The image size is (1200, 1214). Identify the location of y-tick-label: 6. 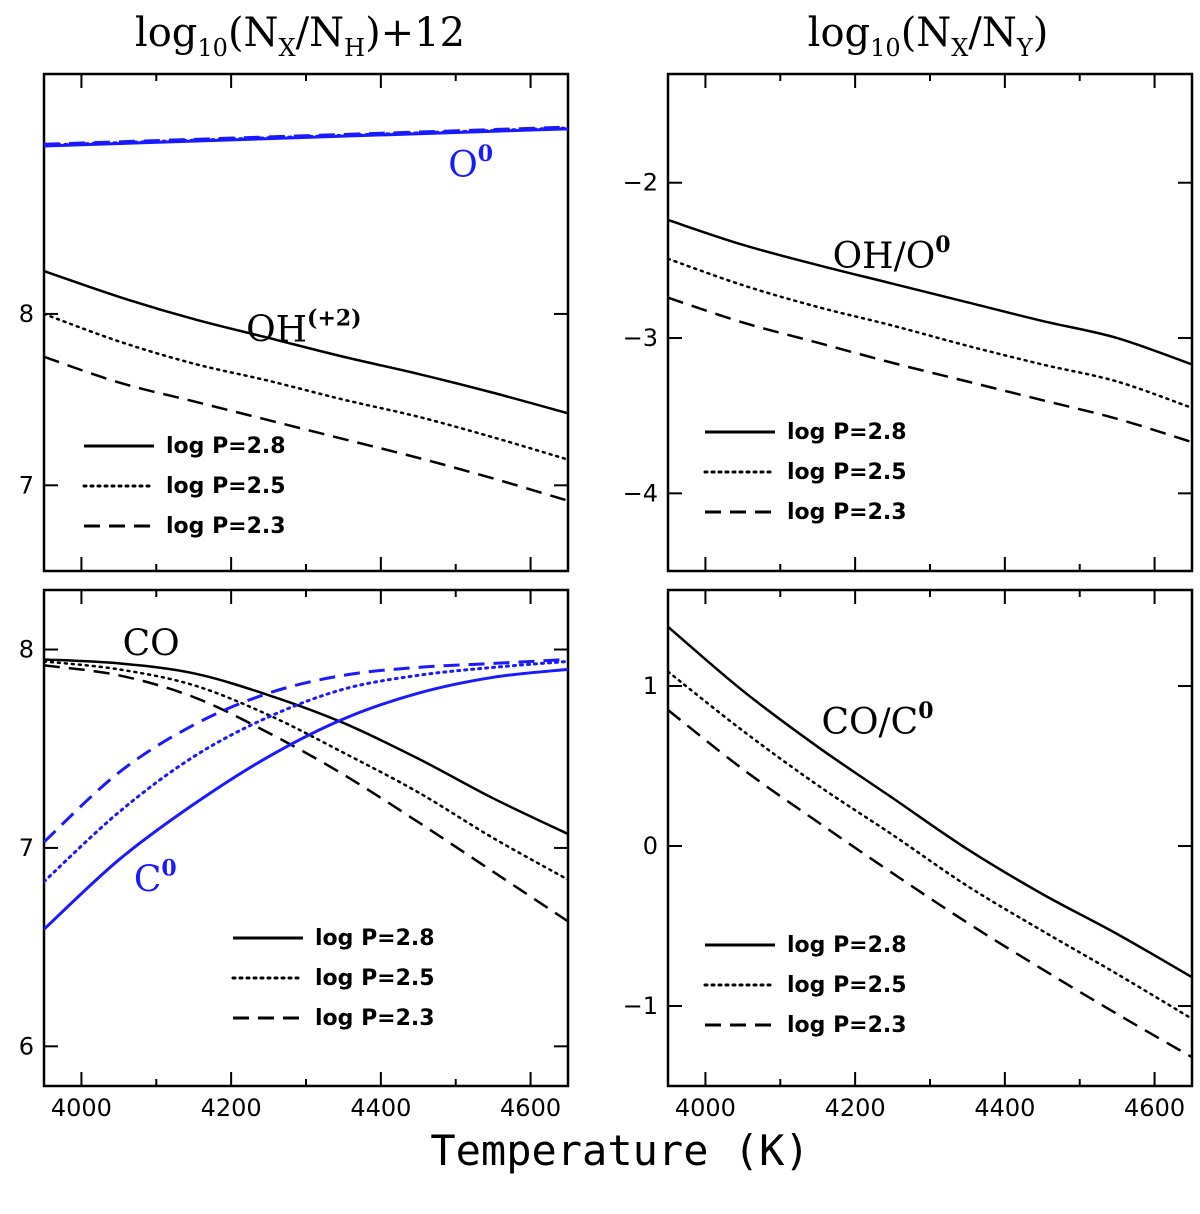
(26, 1046).